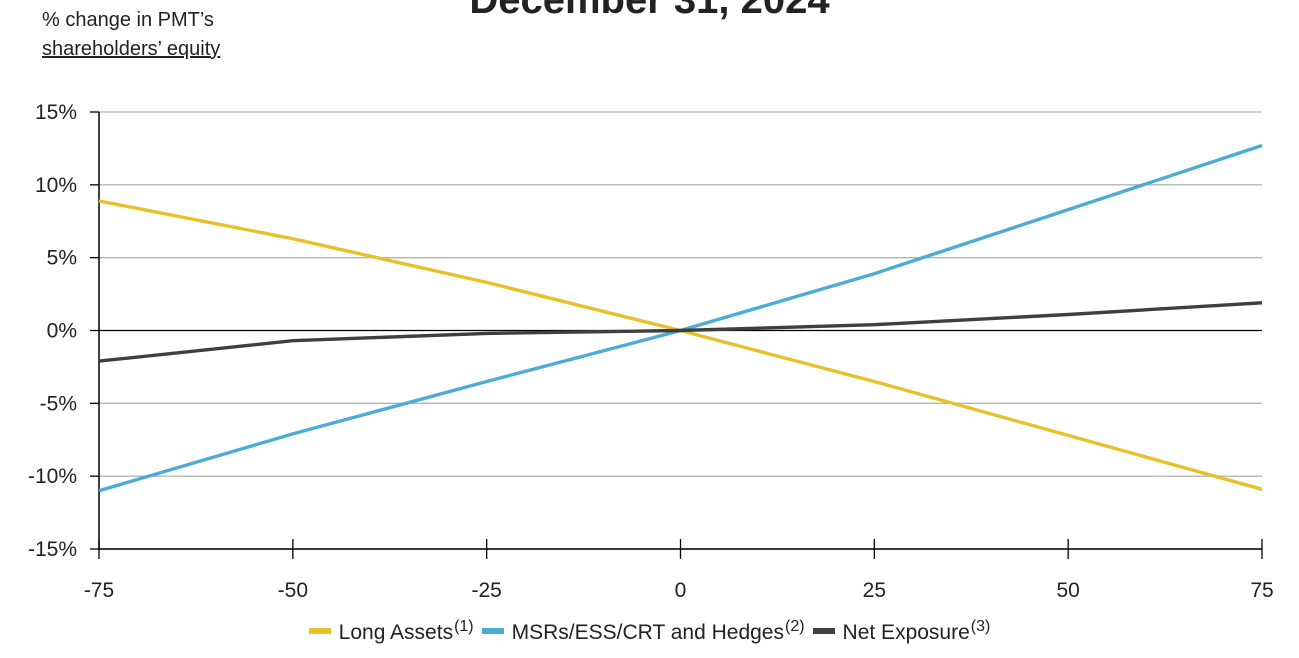 Image resolution: width=1299 pixels, height=658 pixels. What do you see at coordinates (62, 258) in the screenshot?
I see `y-tick-label: 5%` at bounding box center [62, 258].